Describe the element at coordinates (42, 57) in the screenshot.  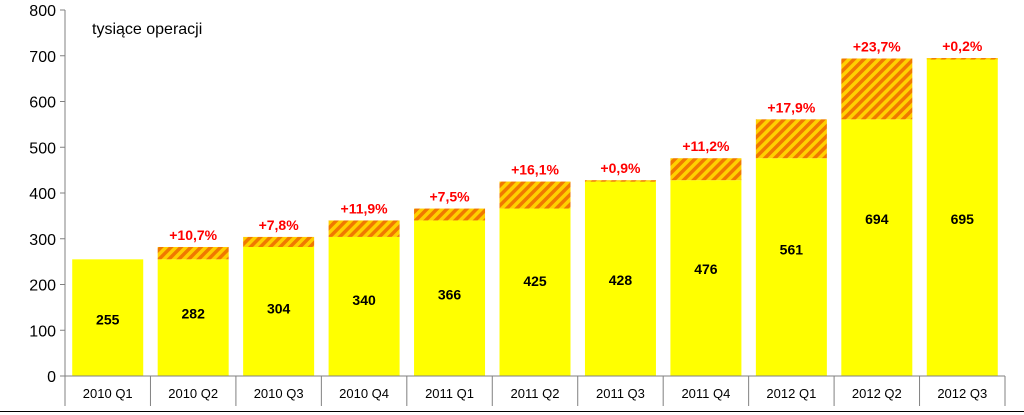
I see `y-tick-label: 700` at that location.